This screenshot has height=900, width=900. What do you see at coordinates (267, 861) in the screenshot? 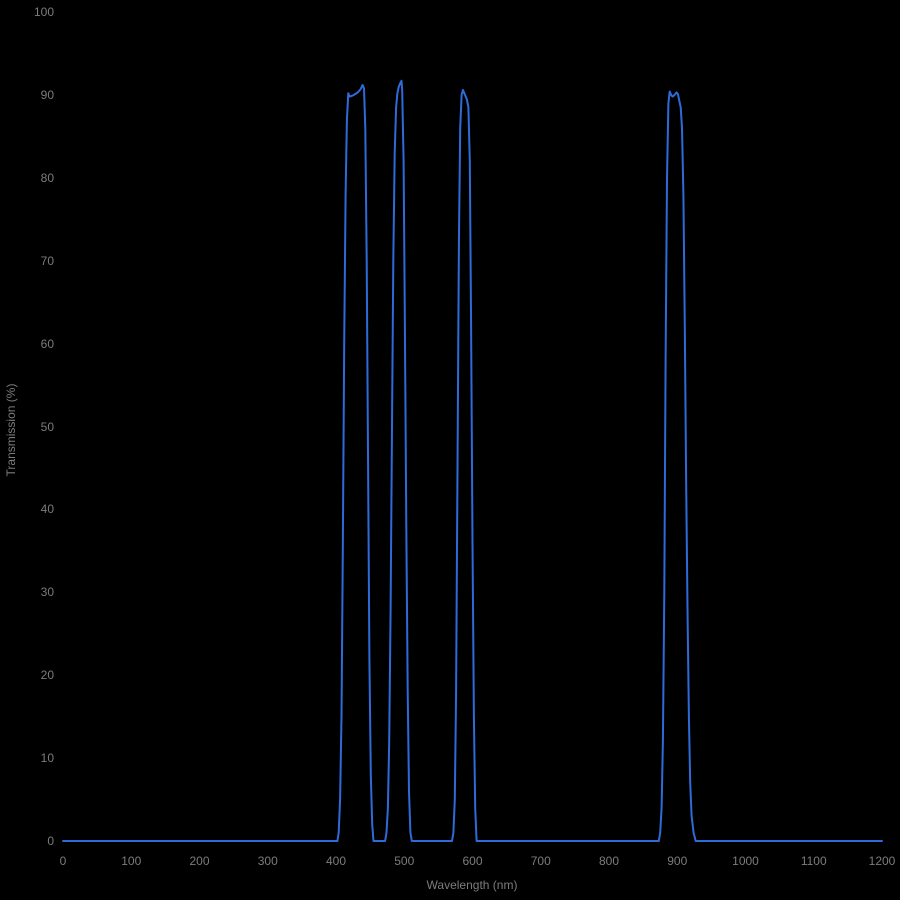
I see `x-tick-label: 300` at bounding box center [267, 861].